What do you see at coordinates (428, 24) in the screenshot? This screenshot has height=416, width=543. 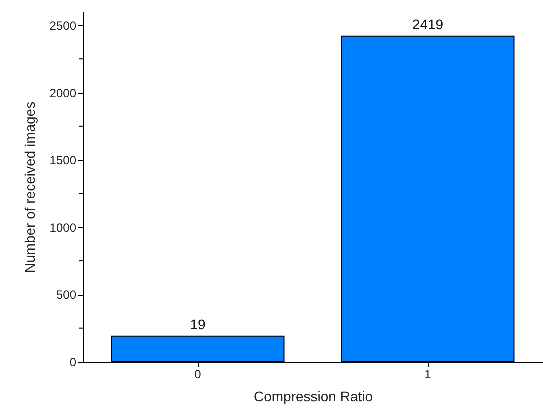 I see `data-label: 2419` at bounding box center [428, 24].